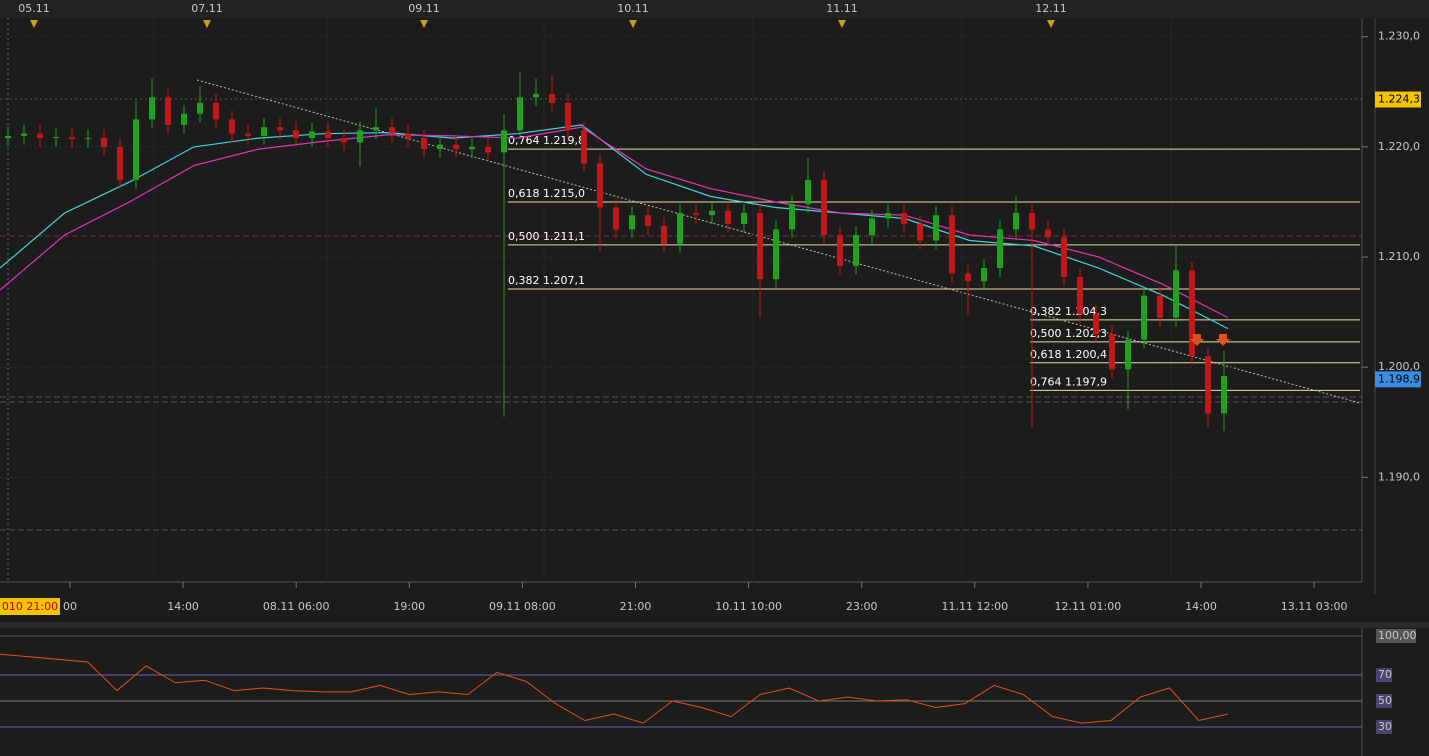 This screenshot has width=1429, height=756. Describe the element at coordinates (207, 8) in the screenshot. I see `date-label: 07.11` at that location.